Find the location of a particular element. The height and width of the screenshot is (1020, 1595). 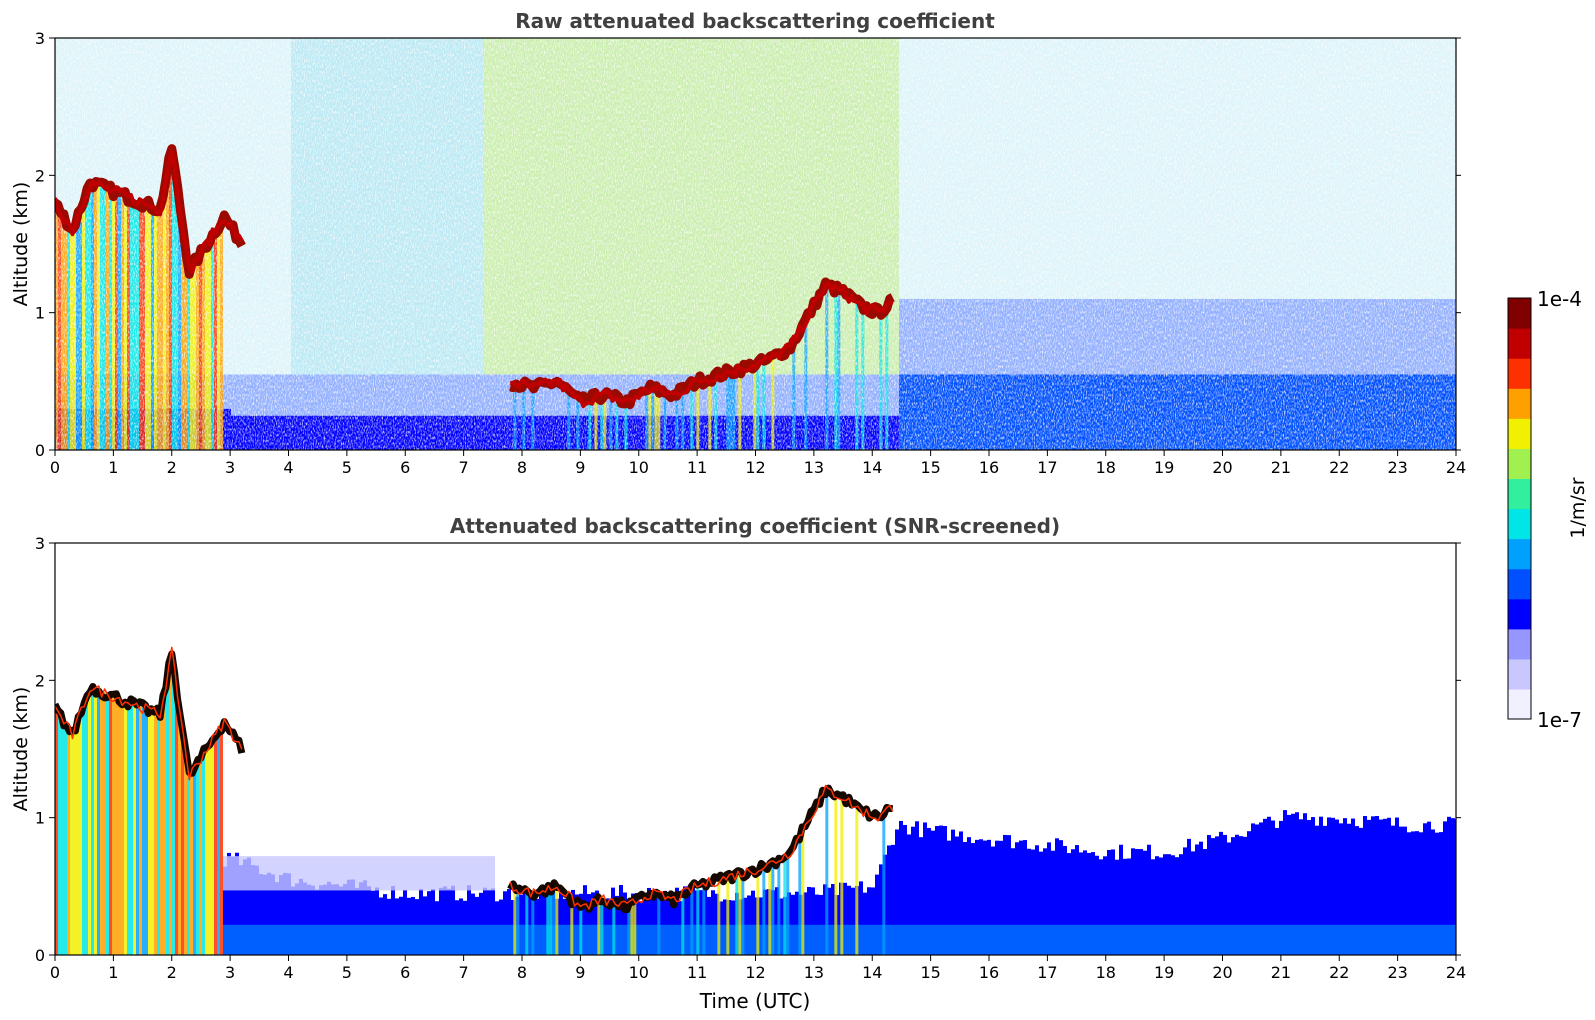

x-tick-label: 2 is located at coordinates (172, 467).